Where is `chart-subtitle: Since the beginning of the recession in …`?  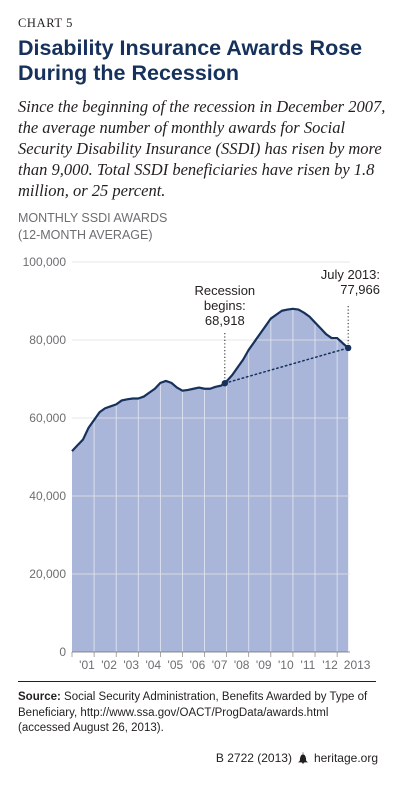 chart-subtitle: Since the beginning of the recession in … is located at coordinates (202, 148).